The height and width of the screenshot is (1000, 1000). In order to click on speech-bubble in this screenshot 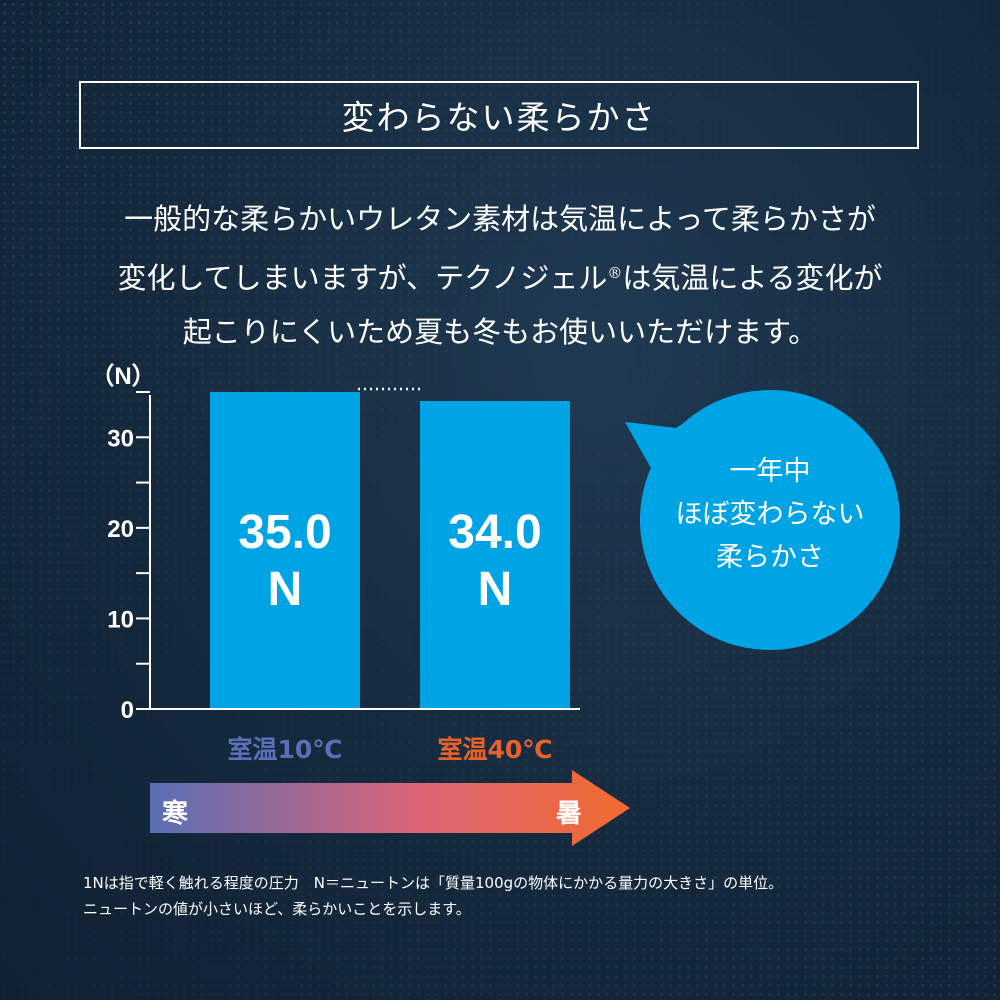, I will do `click(770, 520)`.